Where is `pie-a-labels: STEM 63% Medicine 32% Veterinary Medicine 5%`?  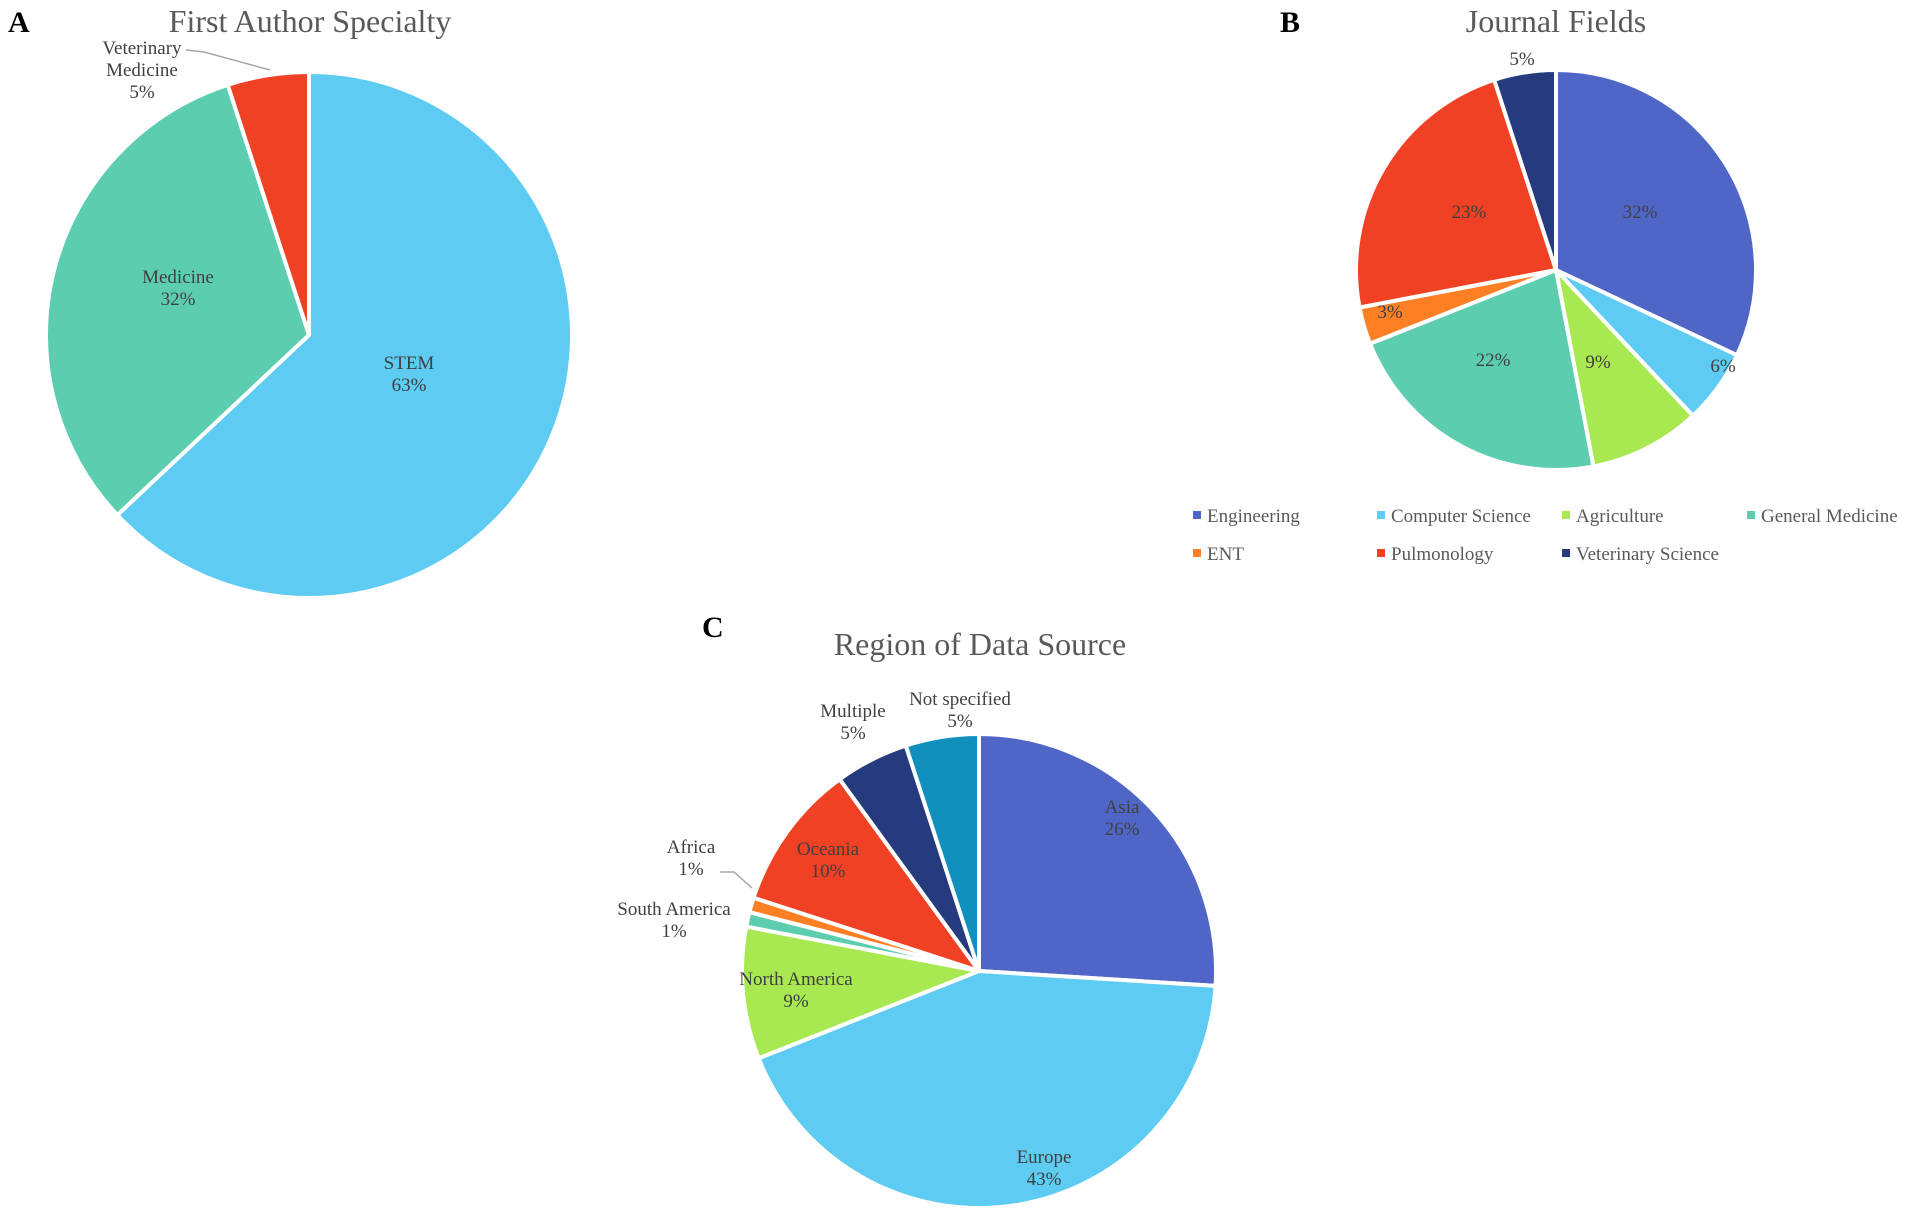
pie-a-labels: STEM 63% Medicine 32% Veterinary Medicine 5% is located at coordinates (268, 217).